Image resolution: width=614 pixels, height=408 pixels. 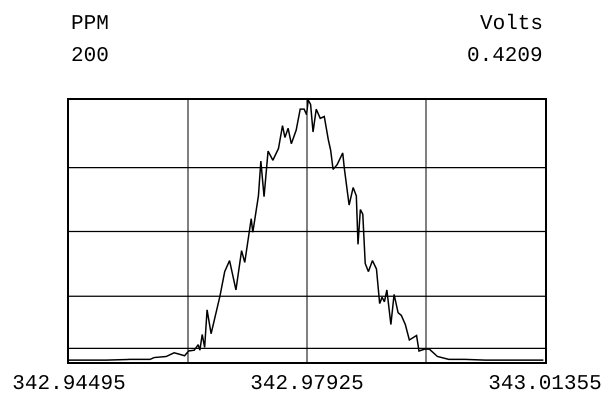 What do you see at coordinates (545, 384) in the screenshot?
I see `x-tick-label: 343.01355` at bounding box center [545, 384].